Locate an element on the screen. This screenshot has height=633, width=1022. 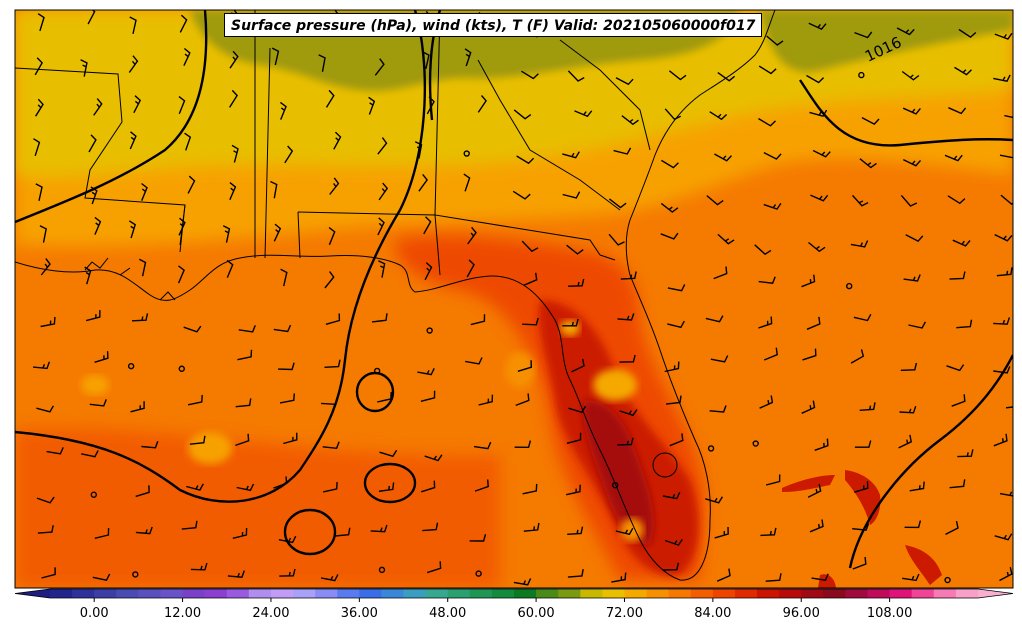
colorbar-tick-label: 24.00 is located at coordinates (271, 613).